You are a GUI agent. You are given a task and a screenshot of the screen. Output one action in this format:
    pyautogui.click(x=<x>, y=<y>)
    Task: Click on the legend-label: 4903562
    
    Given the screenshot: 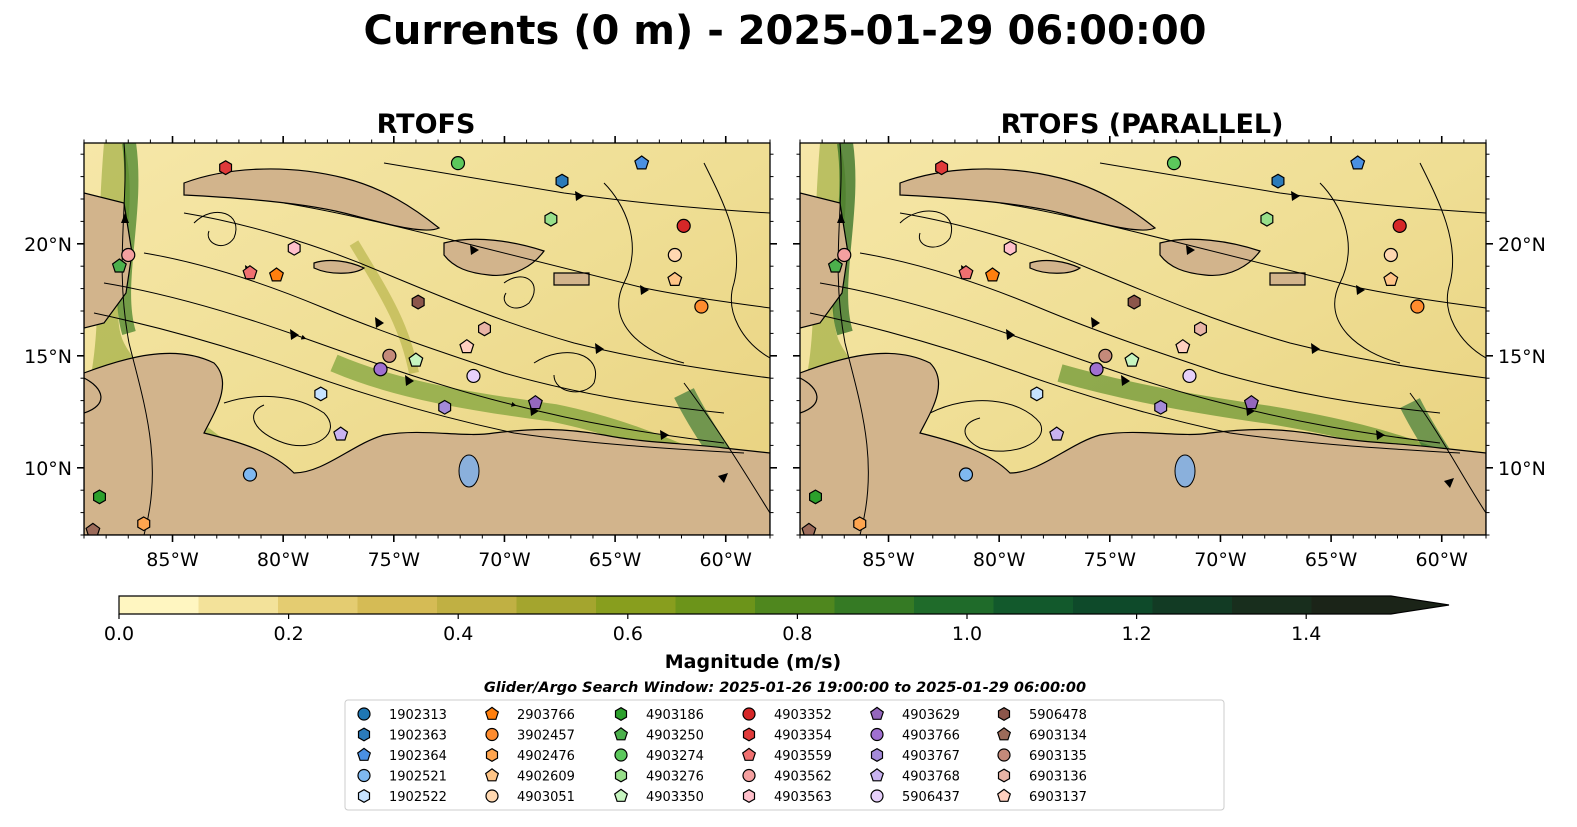 What is the action you would take?
    pyautogui.click(x=803, y=777)
    